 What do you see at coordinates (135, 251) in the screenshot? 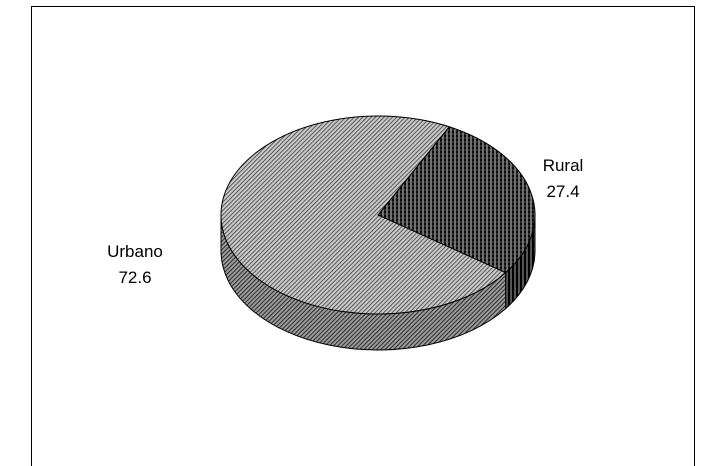
I see `slice-label-urbano: Urbano` at bounding box center [135, 251].